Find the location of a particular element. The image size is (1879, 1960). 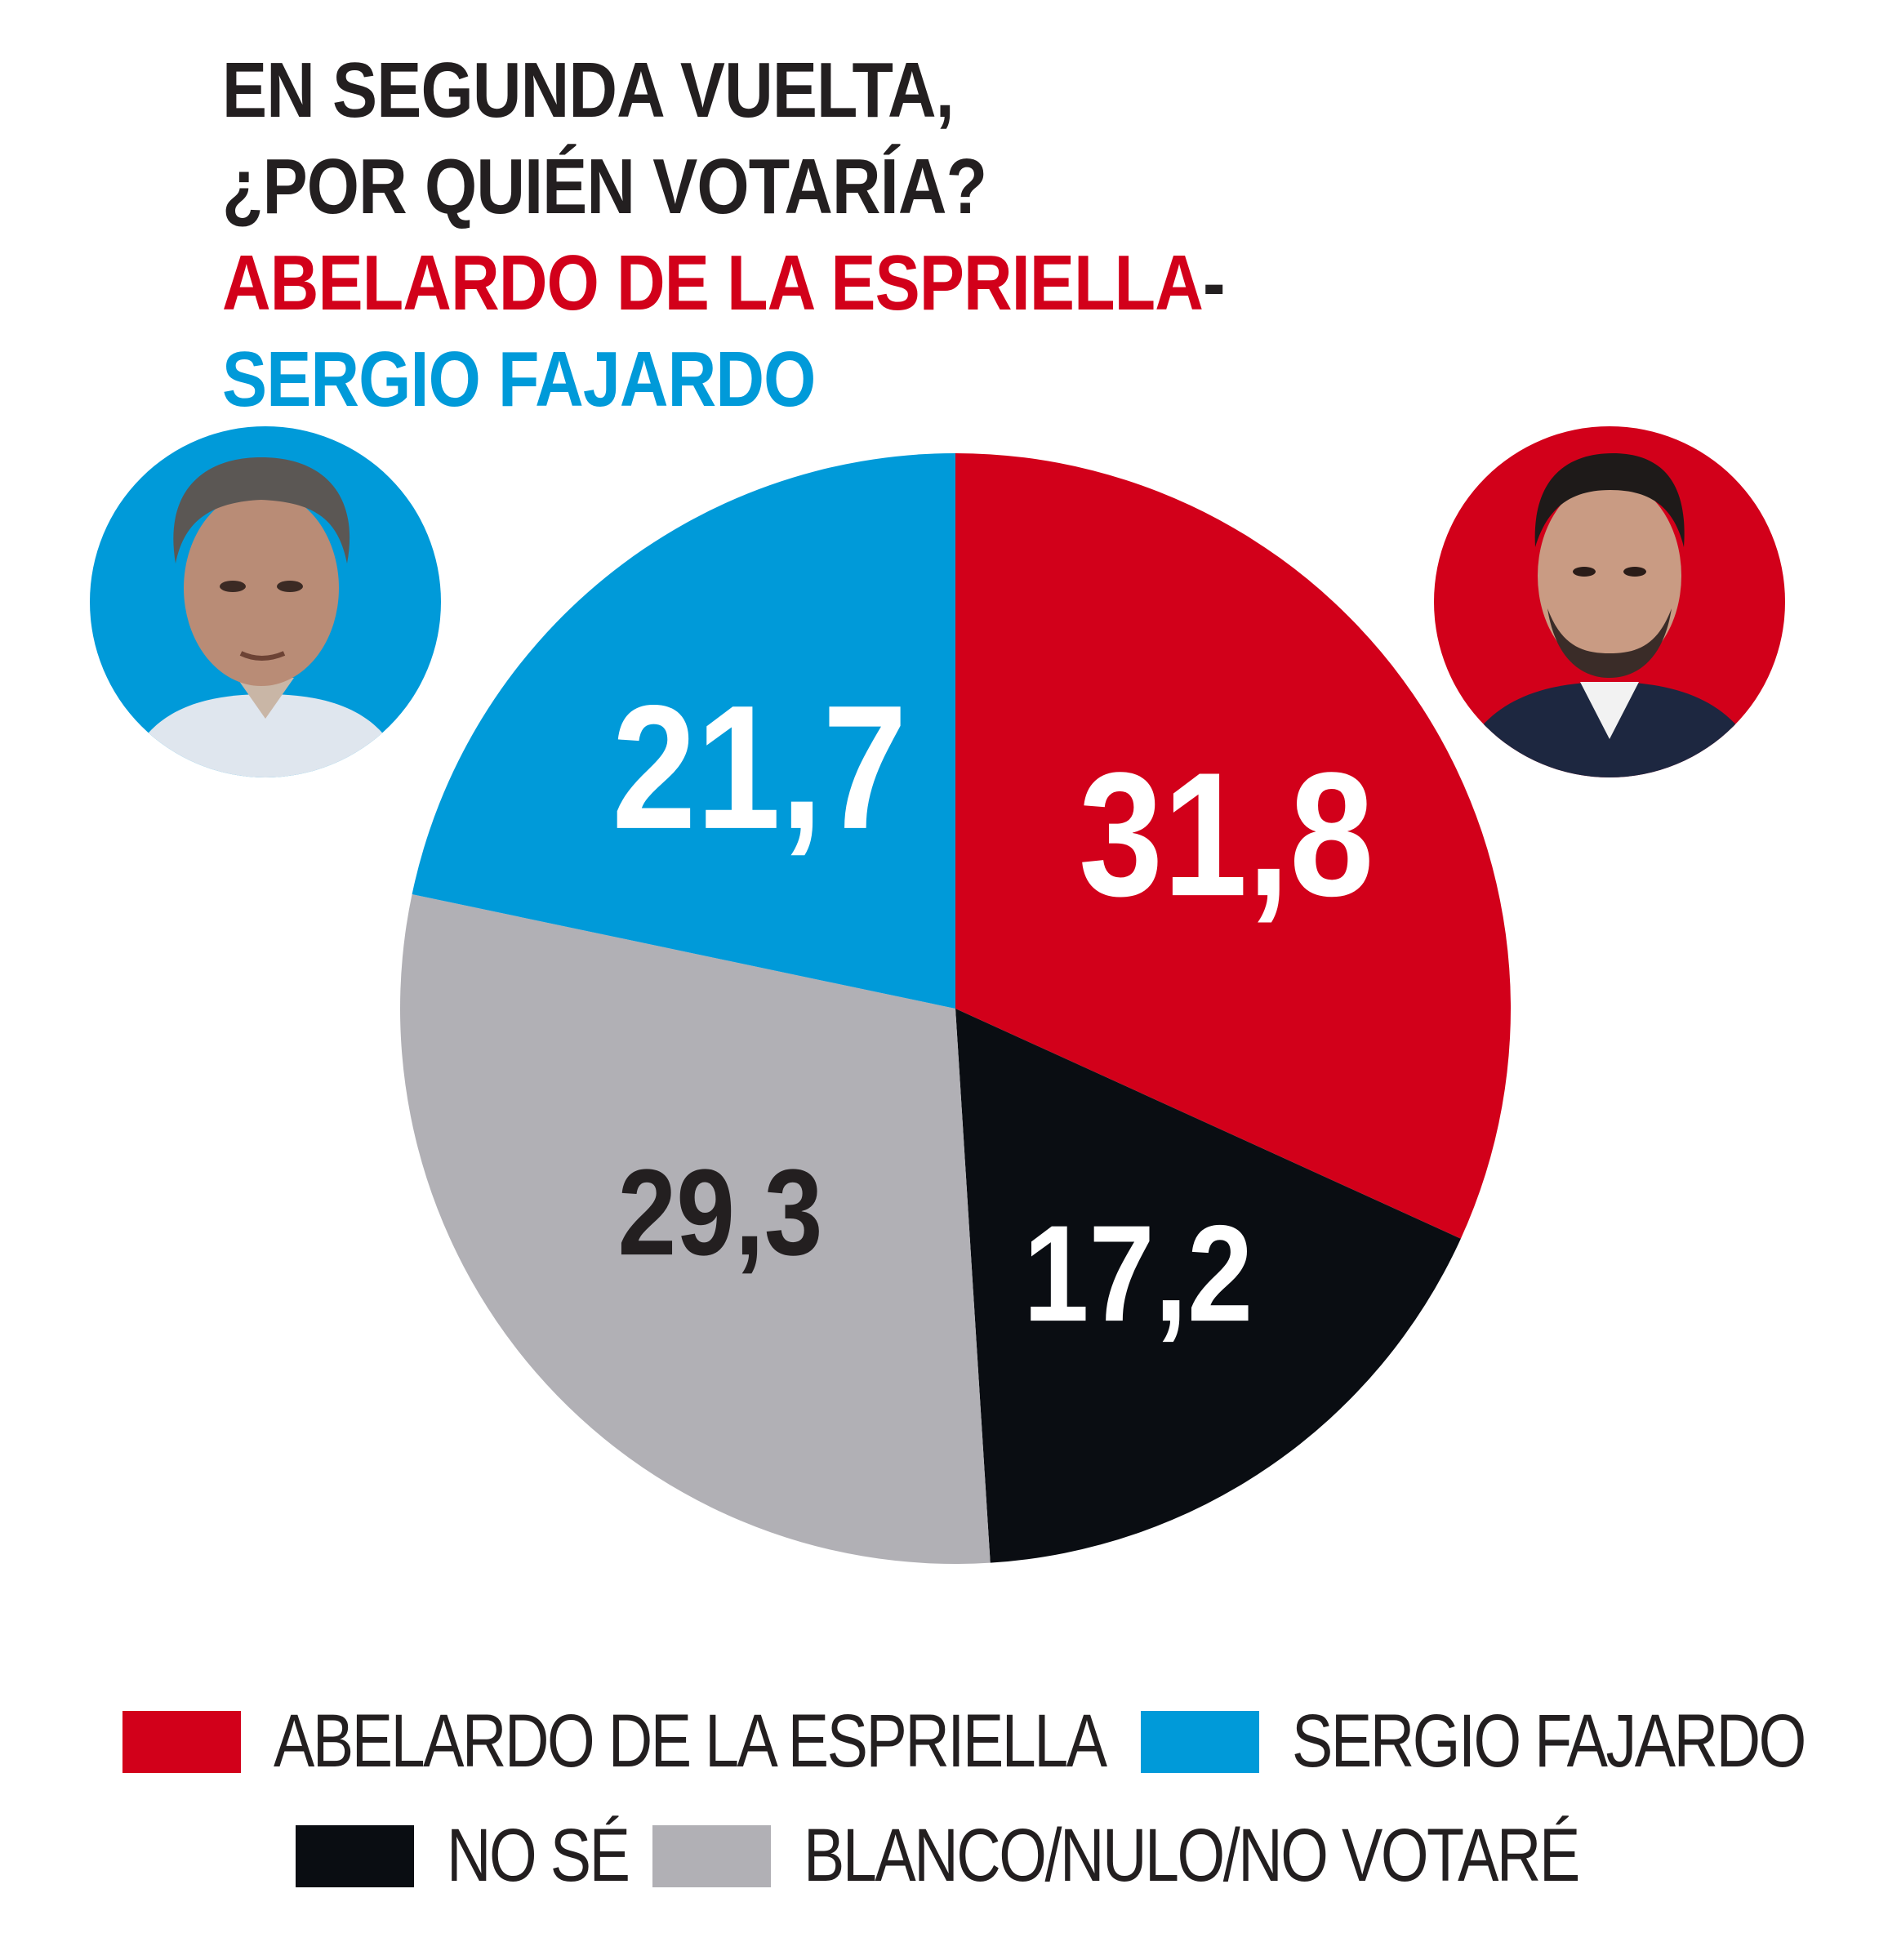

pie-label-sergio-fajardo: 21,7 is located at coordinates (759, 767).